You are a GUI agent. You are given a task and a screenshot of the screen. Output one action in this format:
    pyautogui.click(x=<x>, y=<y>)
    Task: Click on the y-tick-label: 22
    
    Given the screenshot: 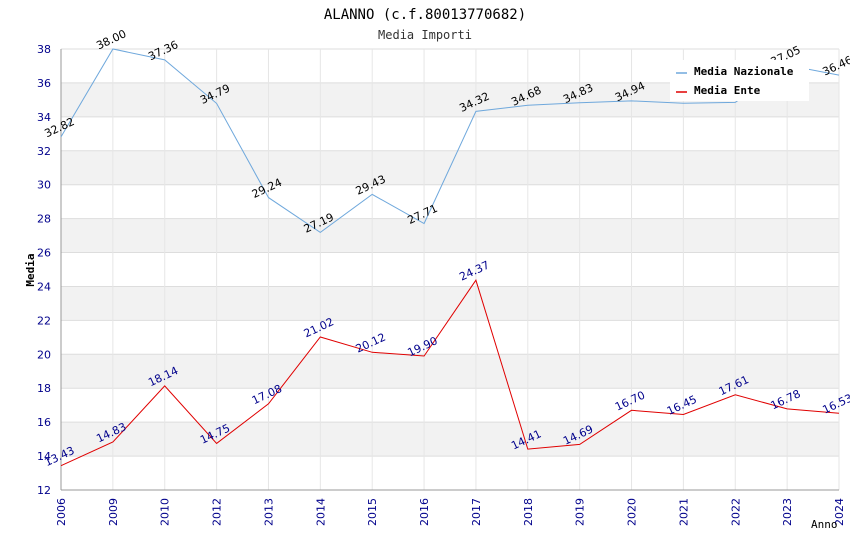 What is the action you would take?
    pyautogui.click(x=44, y=320)
    